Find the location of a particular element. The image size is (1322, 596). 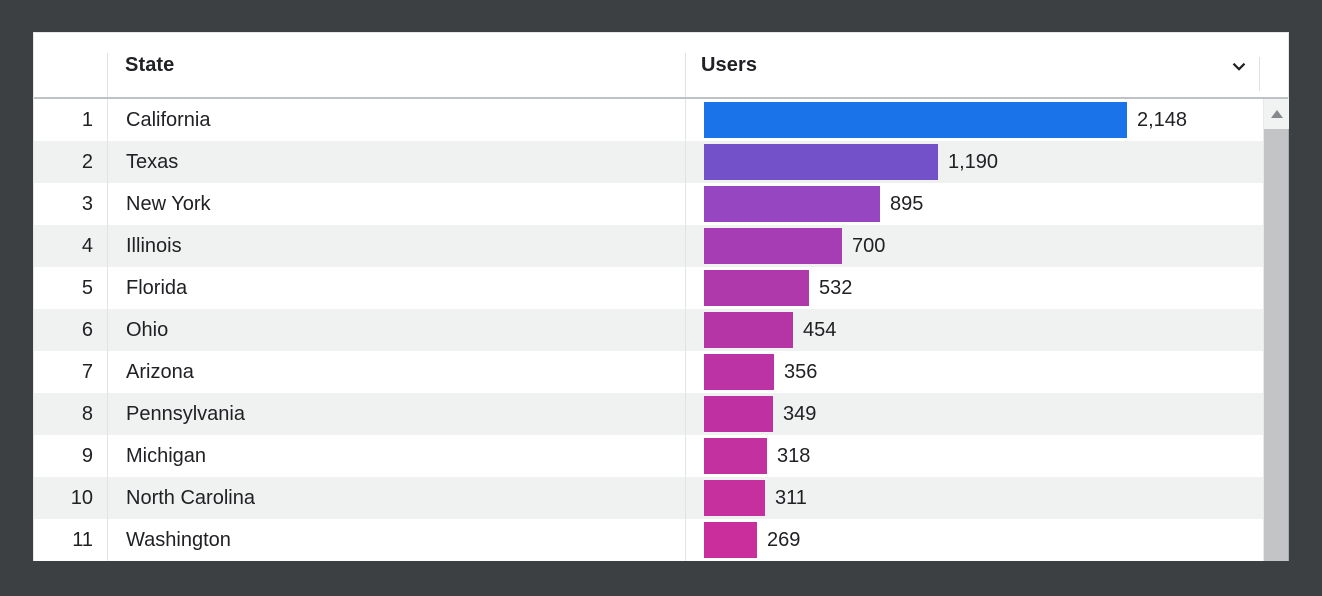

users-value: 318 is located at coordinates (794, 455).